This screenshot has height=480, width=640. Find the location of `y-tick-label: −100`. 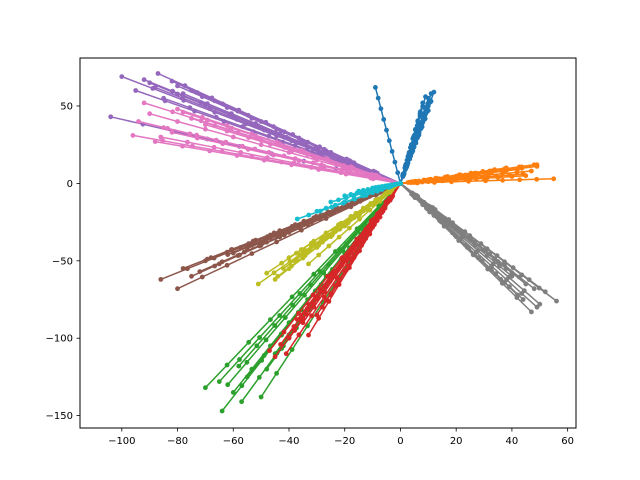

y-tick-label: −100 is located at coordinates (59, 339).